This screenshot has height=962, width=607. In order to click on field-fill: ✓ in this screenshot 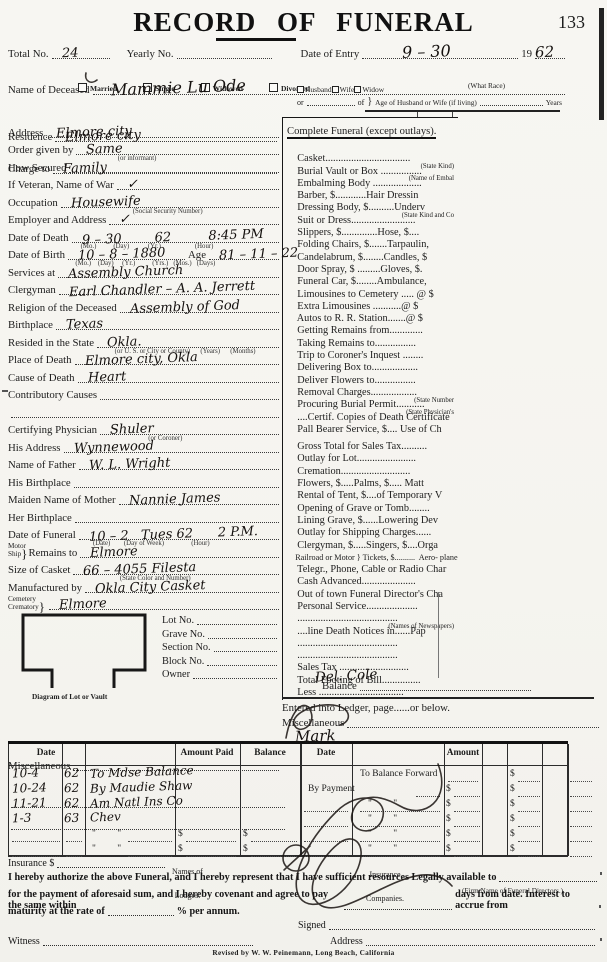, I will do `click(197, 184)`.